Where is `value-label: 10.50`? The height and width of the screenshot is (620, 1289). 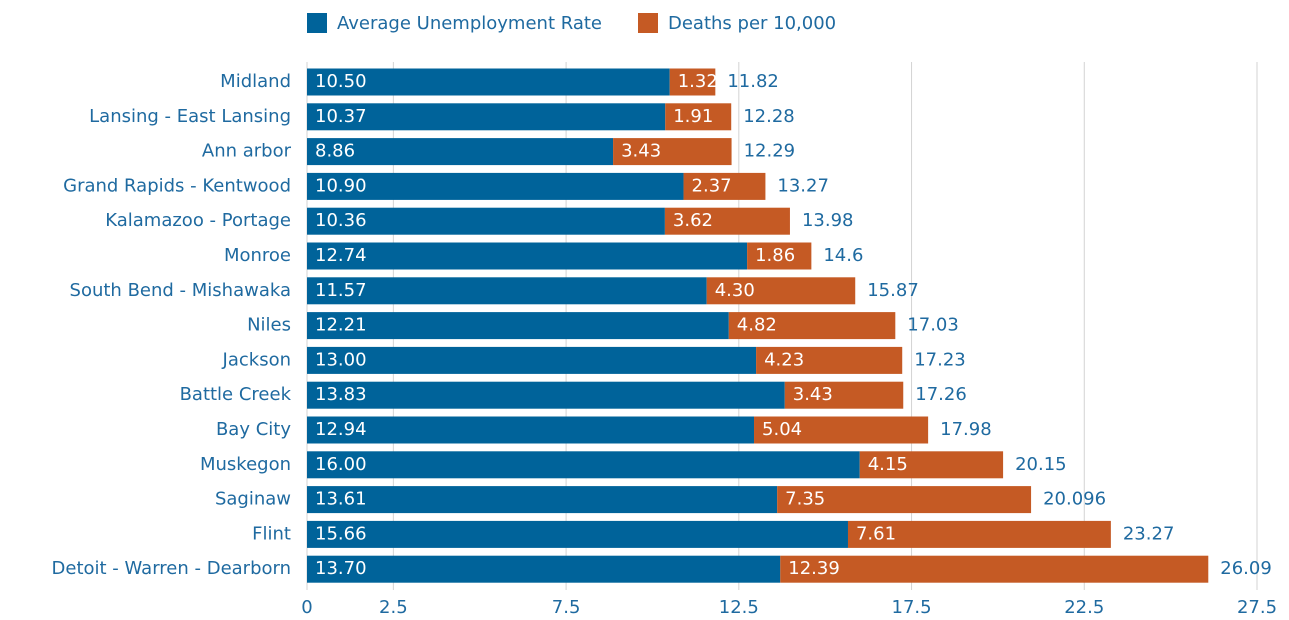 value-label: 10.50 is located at coordinates (341, 81).